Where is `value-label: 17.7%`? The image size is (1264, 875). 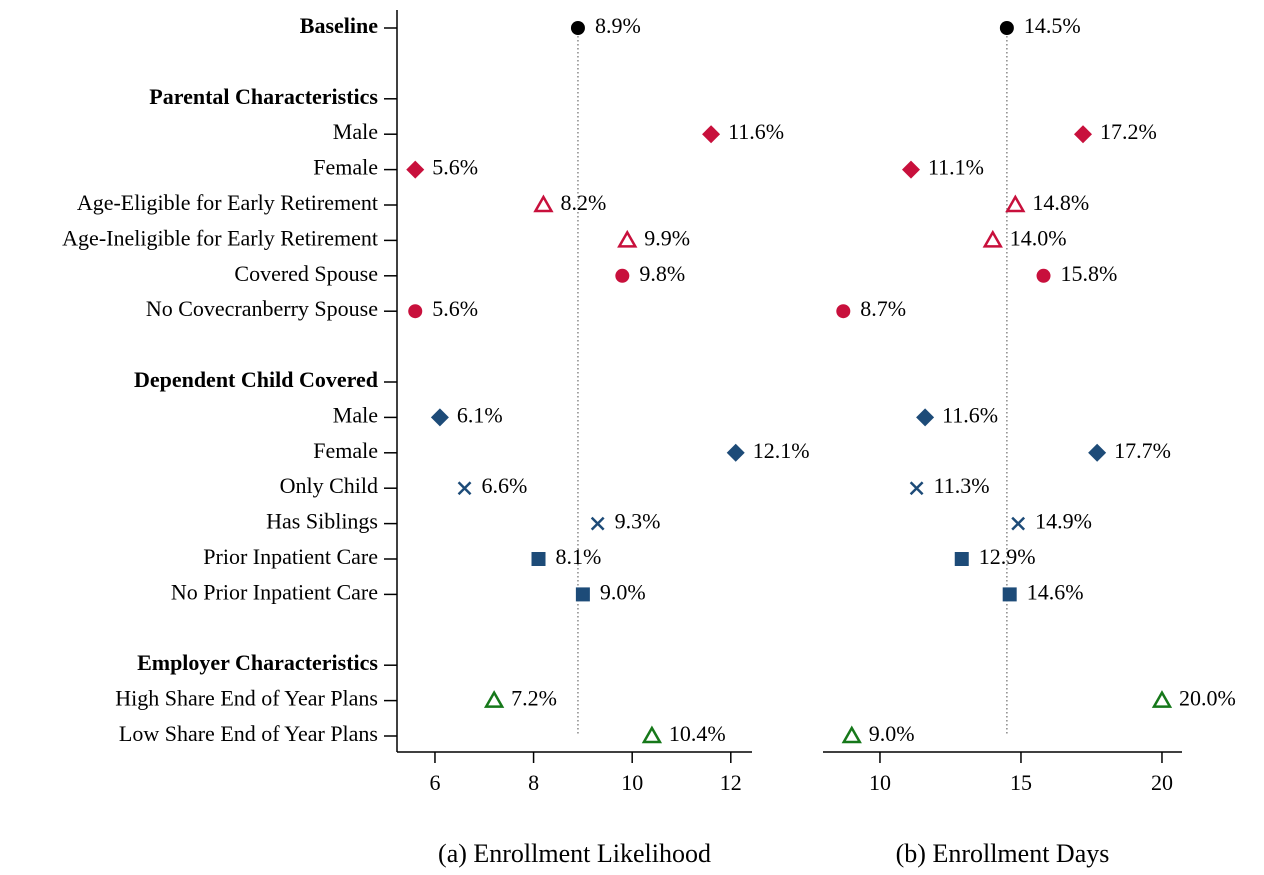 value-label: 17.7% is located at coordinates (1142, 450).